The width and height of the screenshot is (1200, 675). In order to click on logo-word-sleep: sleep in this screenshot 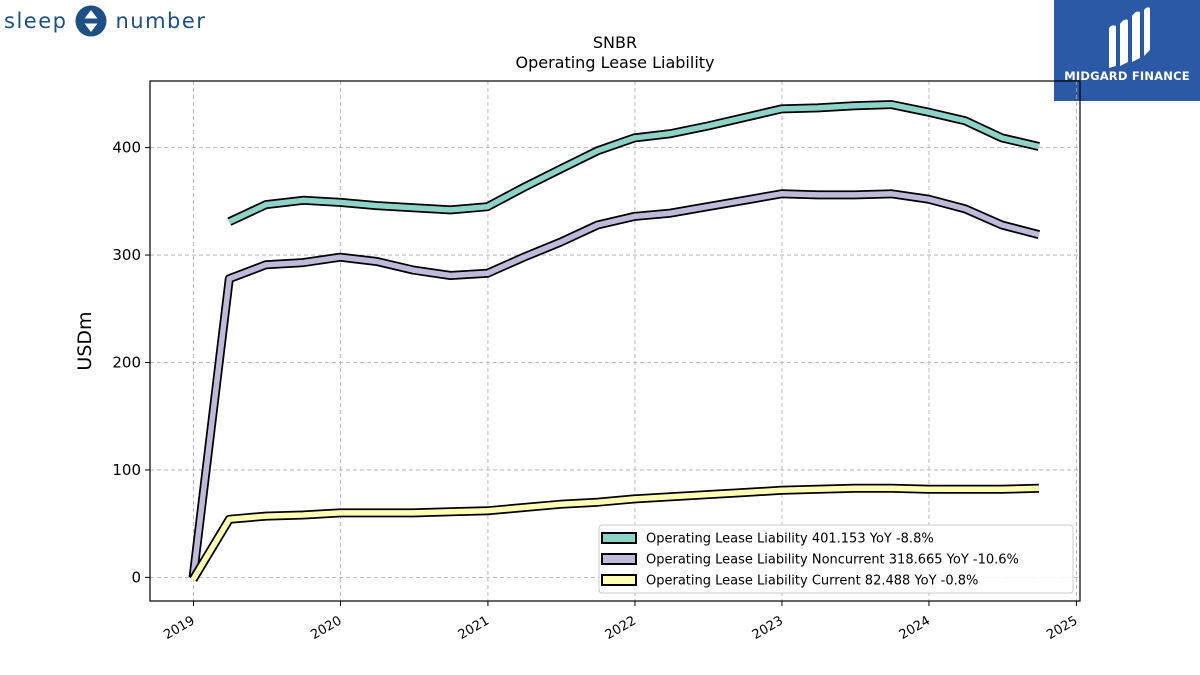, I will do `click(36, 21)`.